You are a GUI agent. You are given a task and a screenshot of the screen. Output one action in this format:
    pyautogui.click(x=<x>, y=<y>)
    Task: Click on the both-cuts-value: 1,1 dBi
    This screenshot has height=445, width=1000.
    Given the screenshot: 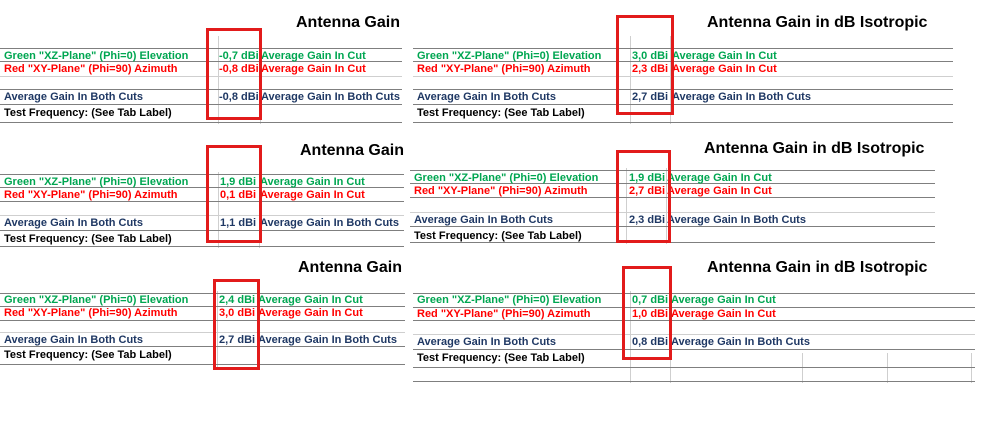 What is the action you would take?
    pyautogui.click(x=238, y=223)
    